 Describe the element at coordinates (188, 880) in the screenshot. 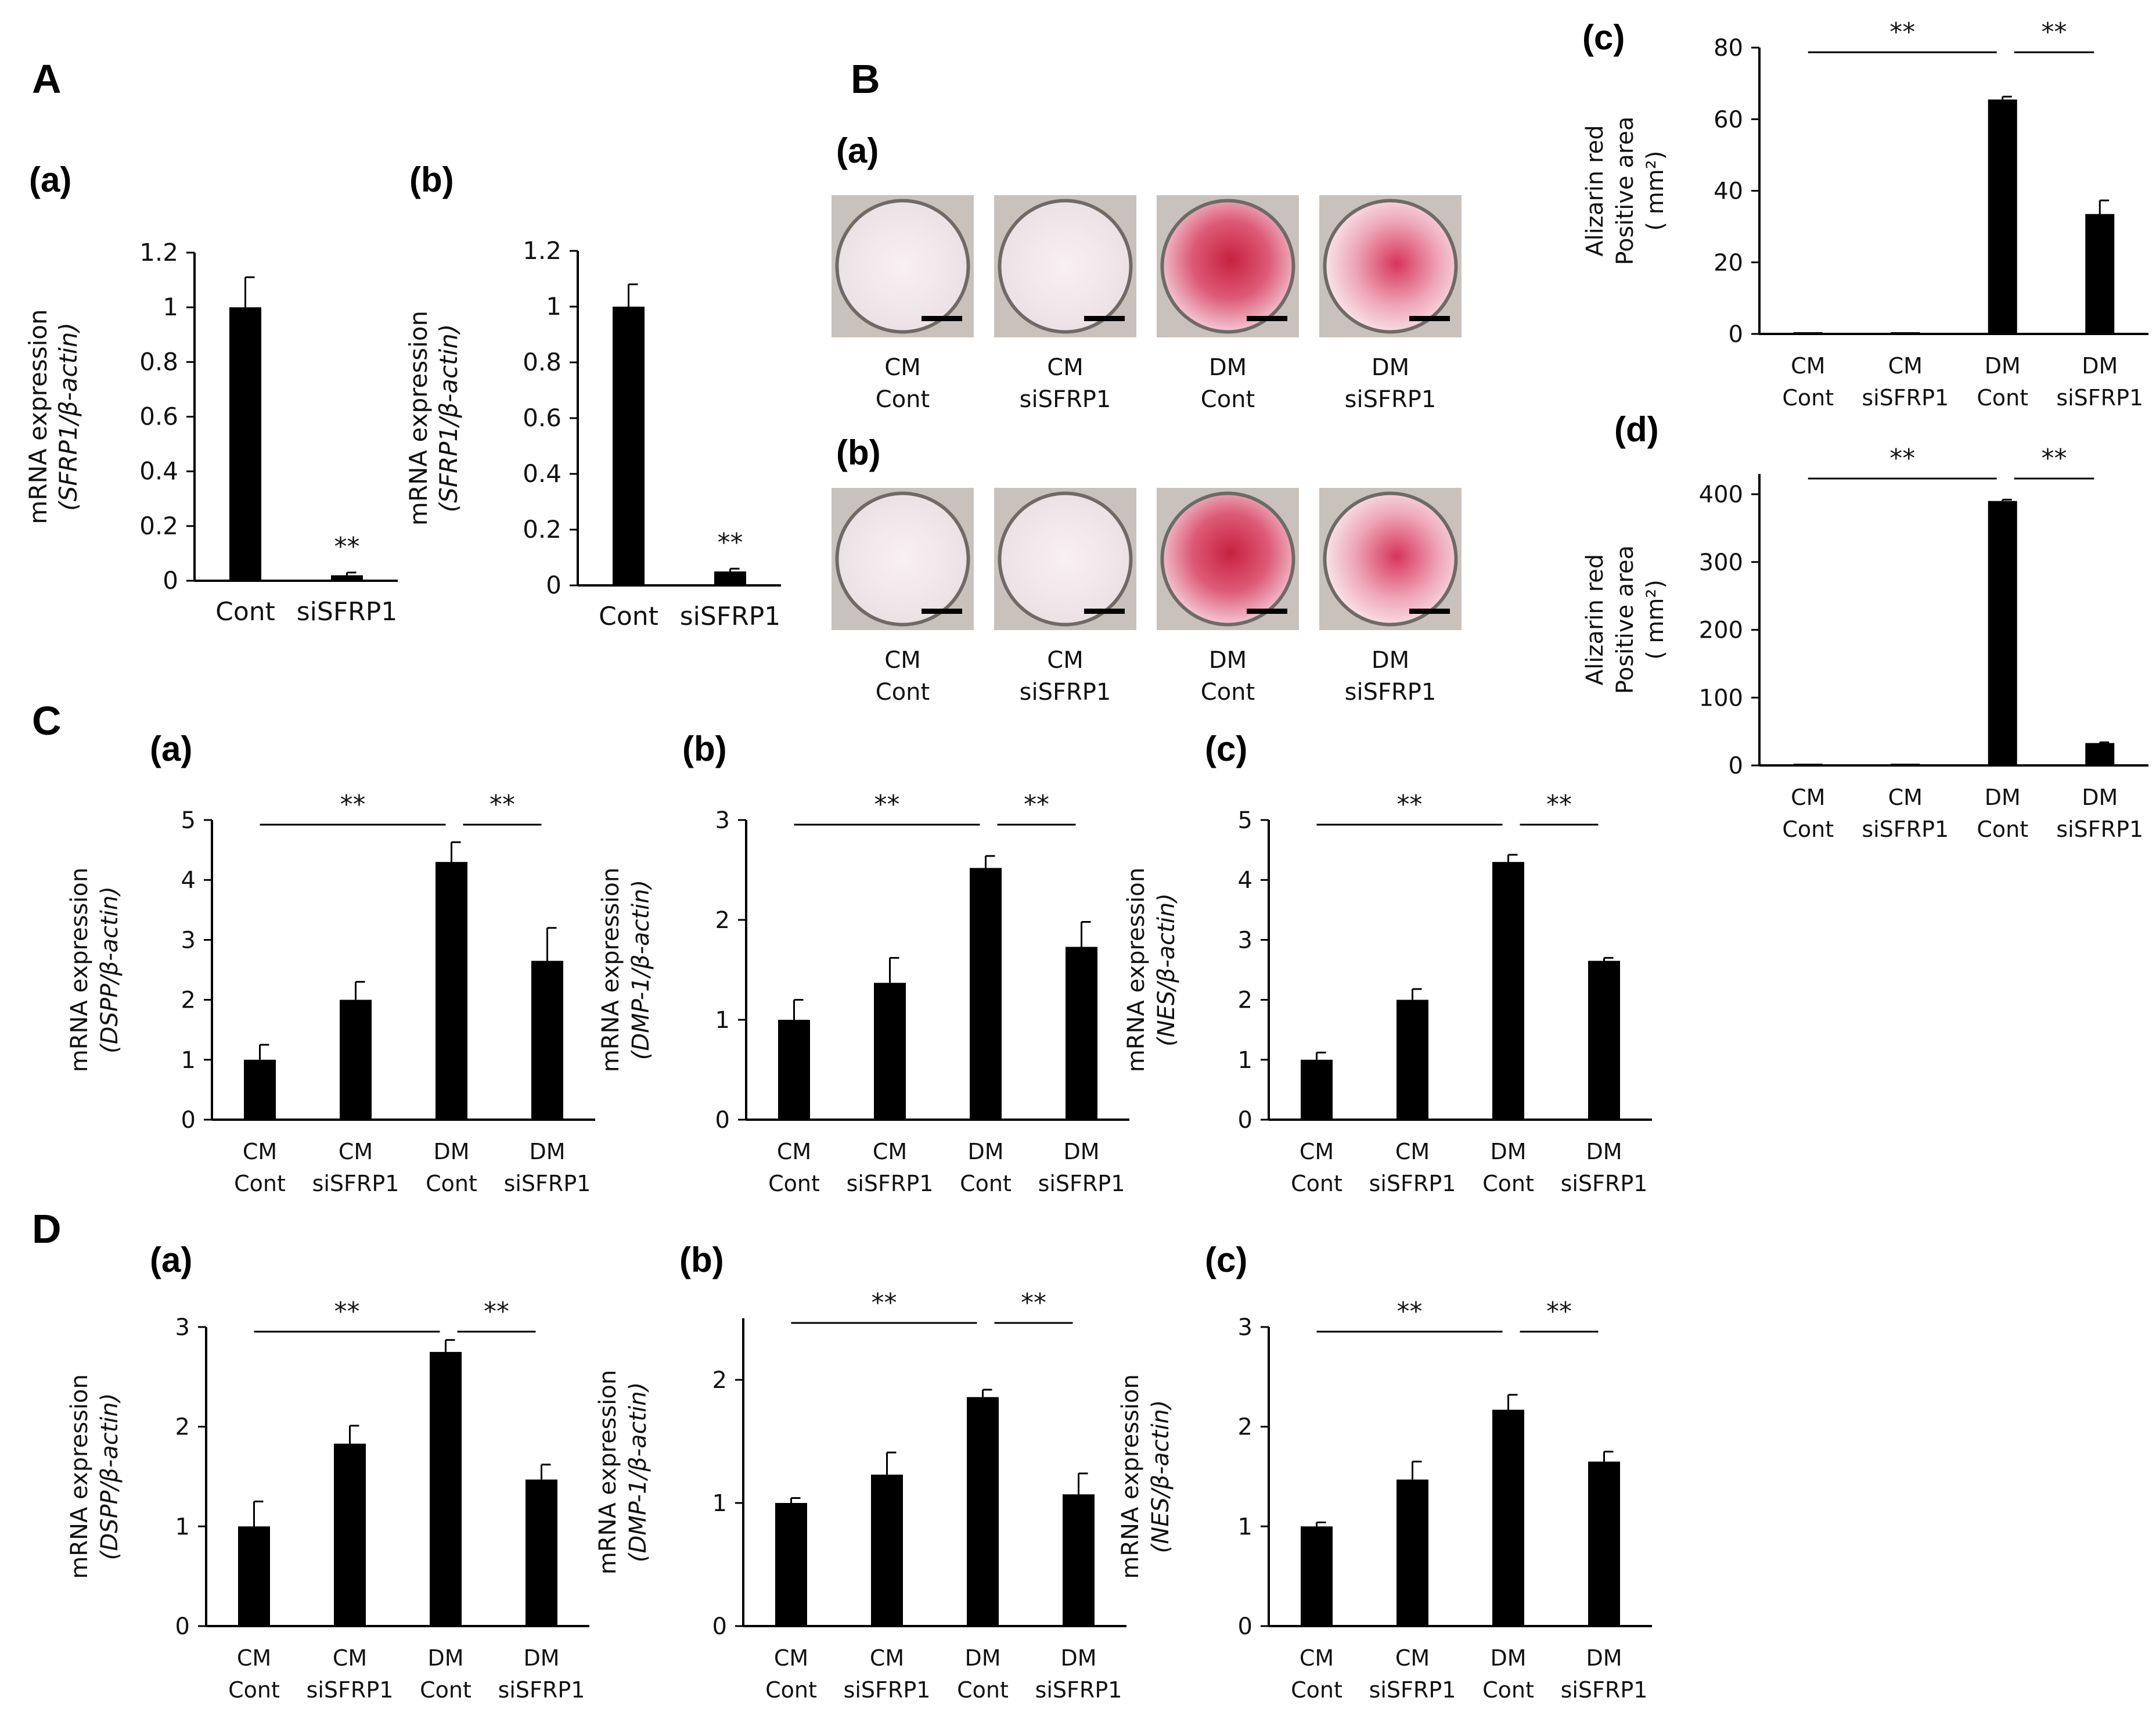

I see `y-tick-label: 4` at that location.